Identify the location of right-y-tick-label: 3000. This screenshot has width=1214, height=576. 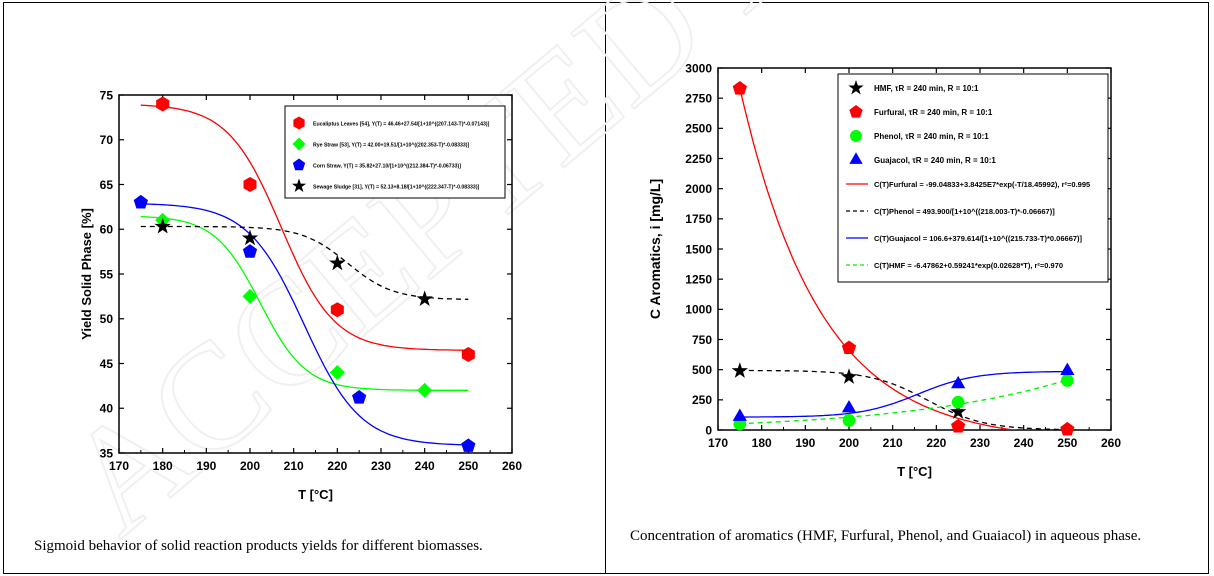
(698, 68).